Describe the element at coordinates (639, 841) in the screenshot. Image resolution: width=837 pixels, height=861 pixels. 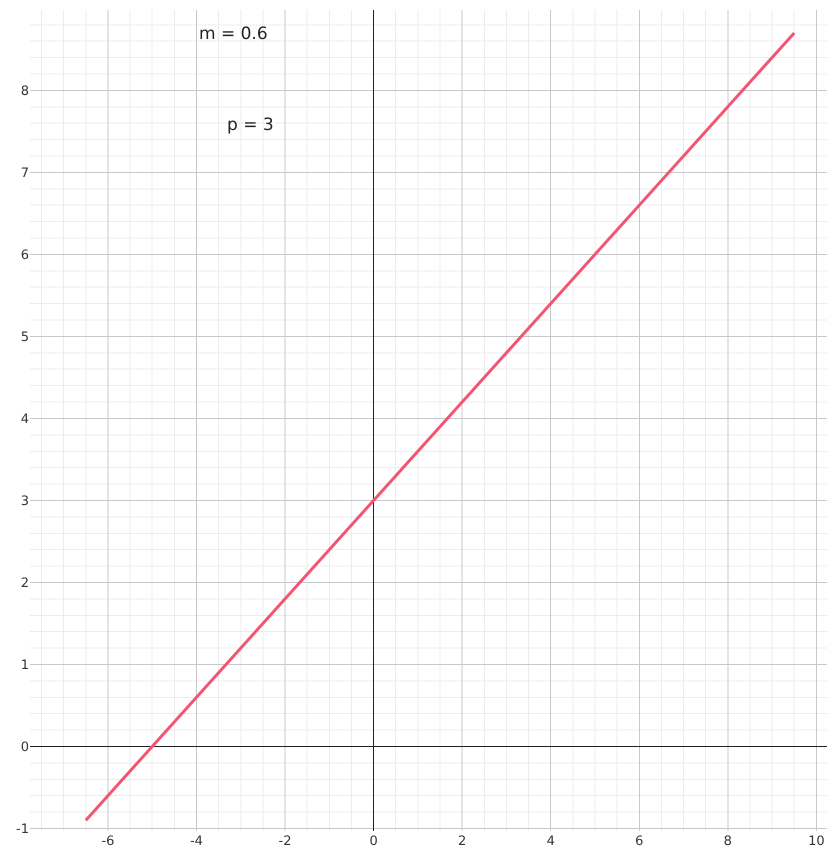
I see `x-tick-label: 6` at that location.